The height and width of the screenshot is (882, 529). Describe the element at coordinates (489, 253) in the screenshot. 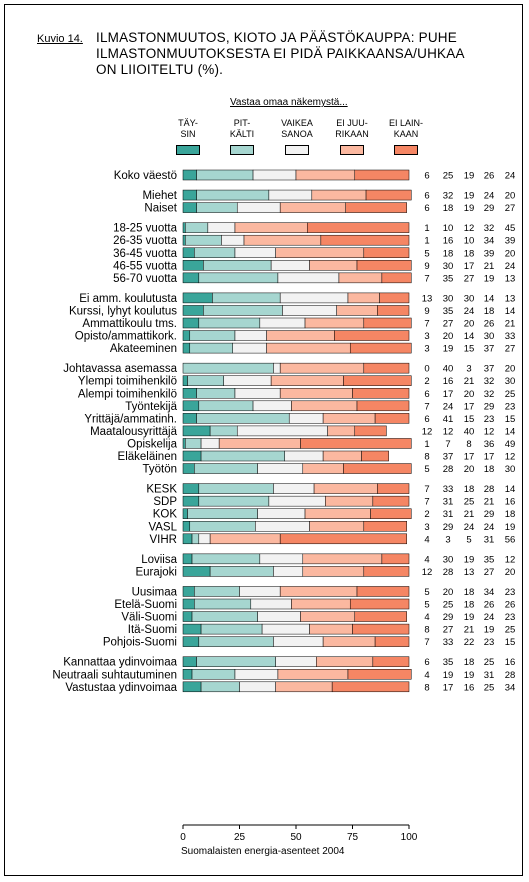

I see `data-label: 39` at that location.